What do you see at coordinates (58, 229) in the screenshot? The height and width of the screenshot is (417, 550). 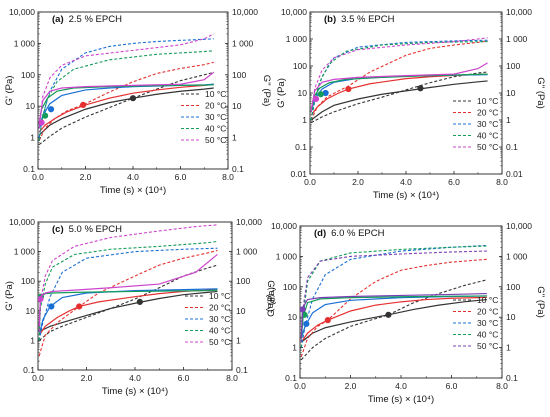 I see `panel-label: (c)` at bounding box center [58, 229].